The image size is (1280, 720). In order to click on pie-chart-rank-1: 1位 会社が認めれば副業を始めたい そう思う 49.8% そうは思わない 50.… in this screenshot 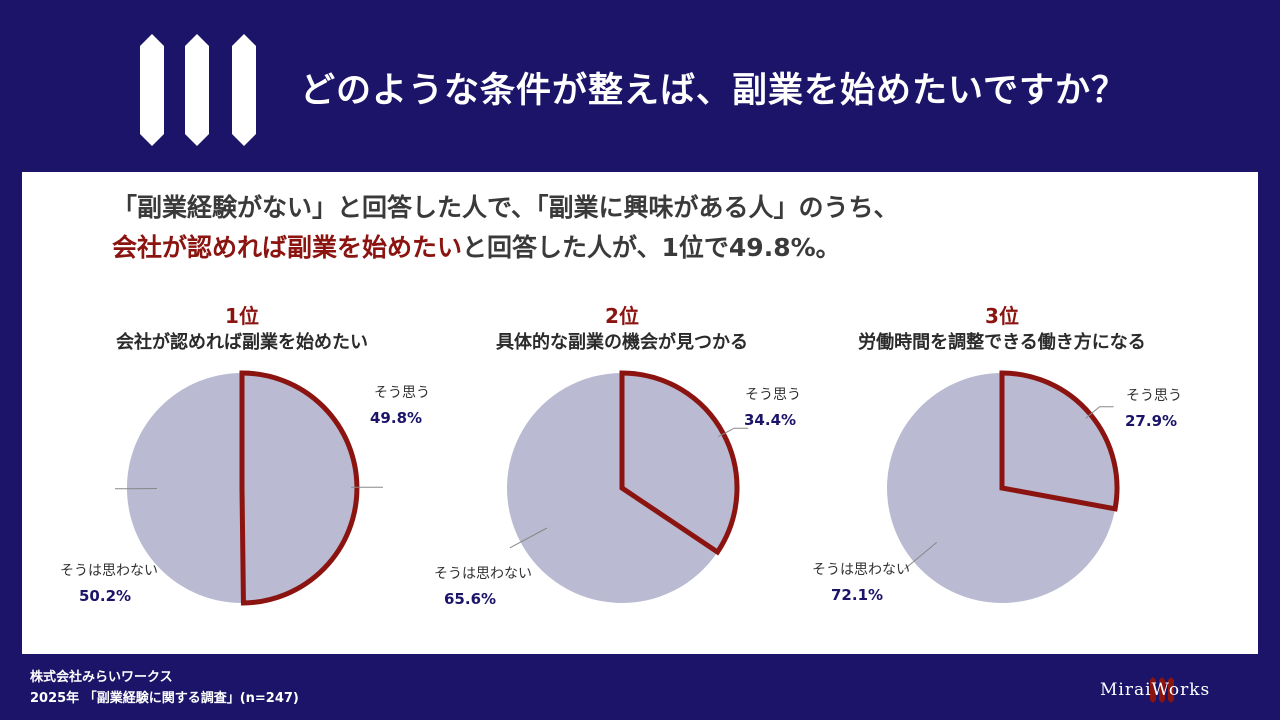, I will do `click(242, 463)`.